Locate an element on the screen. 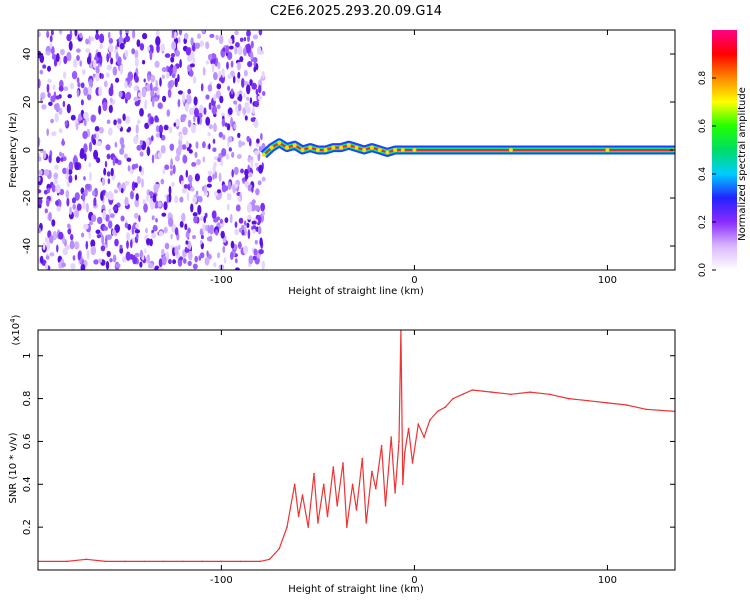 The height and width of the screenshot is (600, 750). svg-text: (x104) is located at coordinates (15, 329).